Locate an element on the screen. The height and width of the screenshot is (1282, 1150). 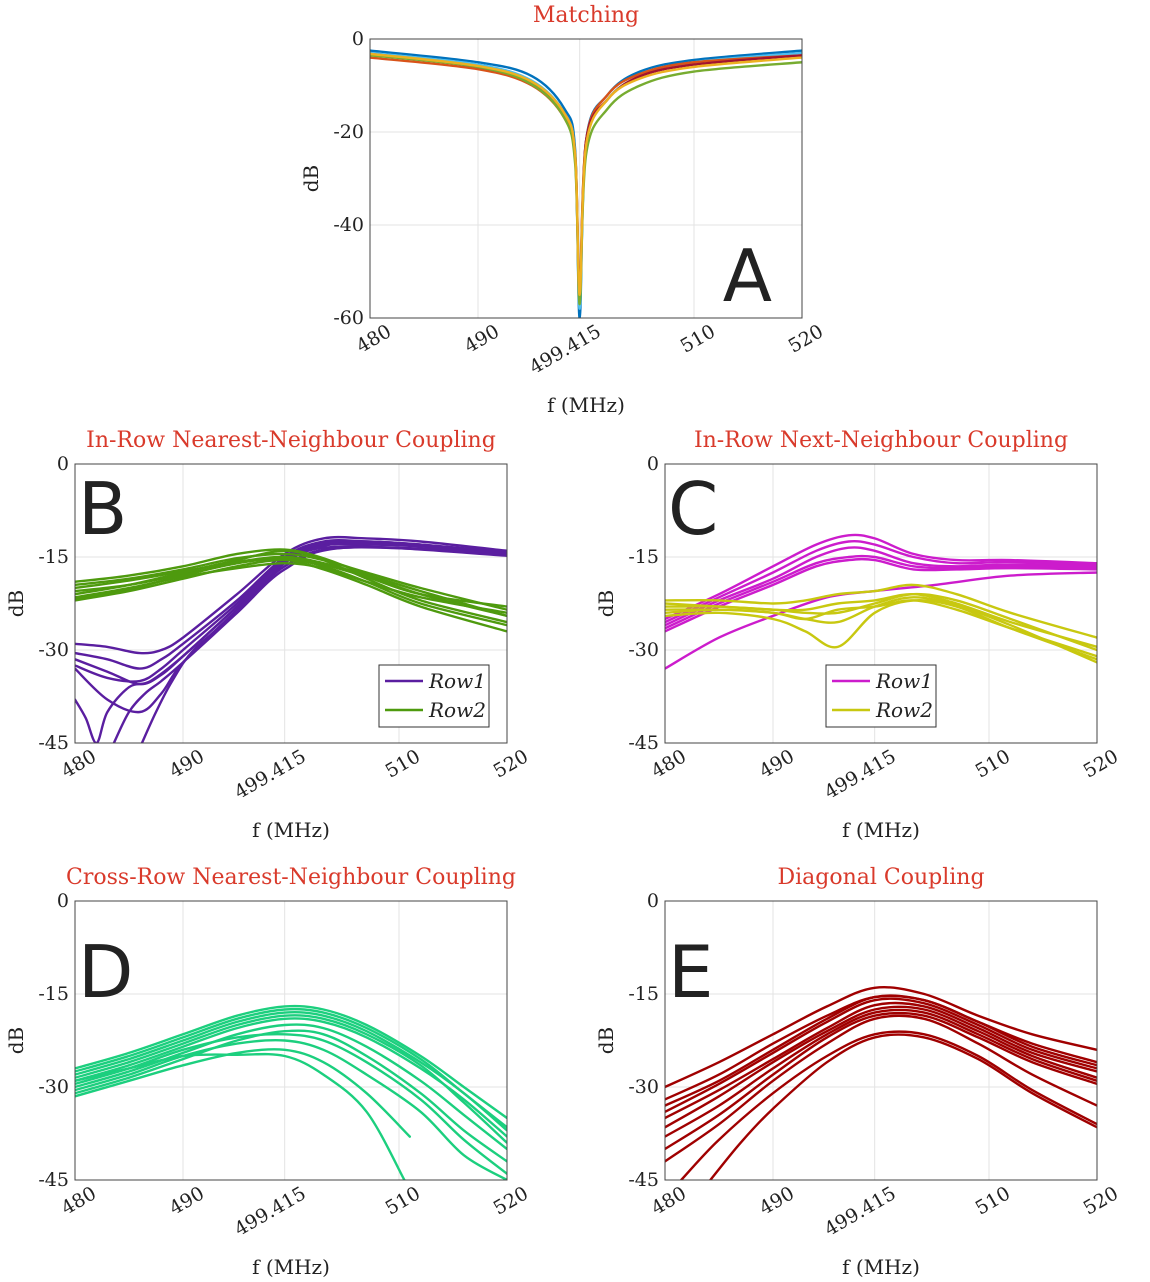
chart-title: In-Row Next-Neighbour Coupling is located at coordinates (881, 440).